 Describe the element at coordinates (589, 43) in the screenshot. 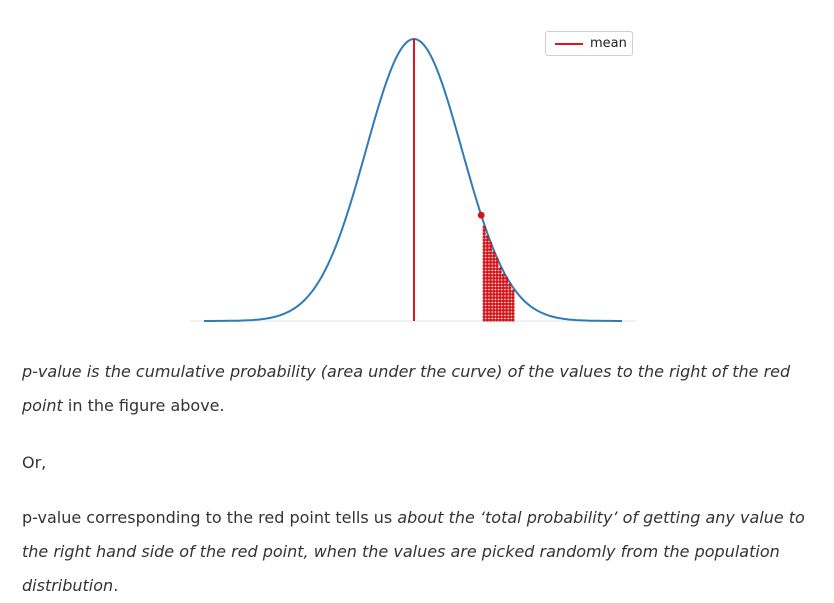

I see `legend: mean` at that location.